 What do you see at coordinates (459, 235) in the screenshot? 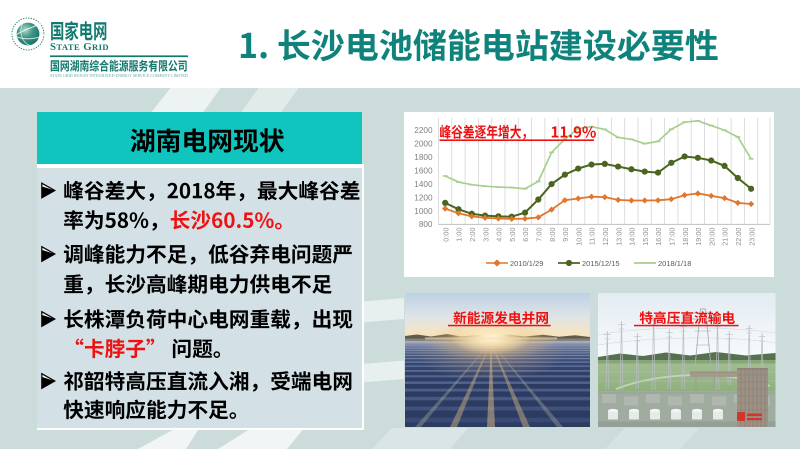
I see `svg-text: 1:00` at bounding box center [459, 235].